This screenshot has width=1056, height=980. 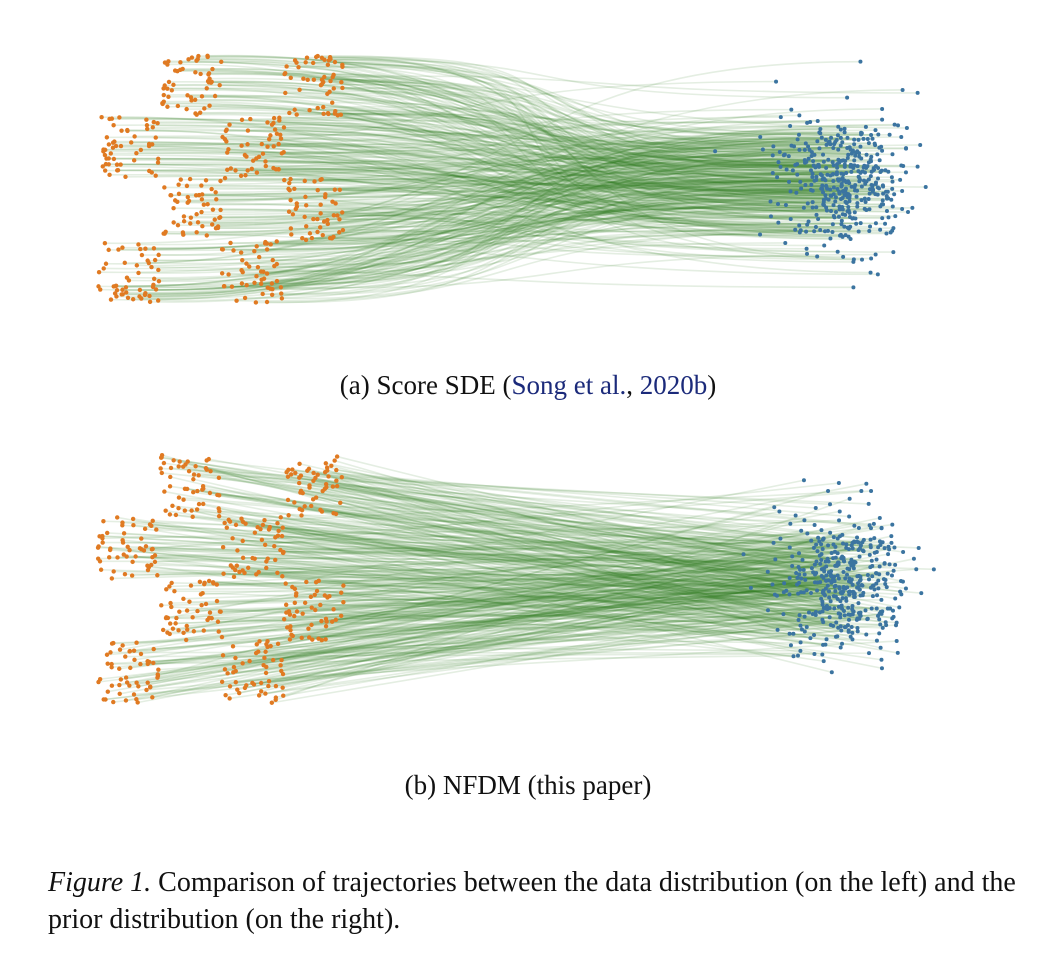 What do you see at coordinates (673, 385) in the screenshot?
I see `citation-year-link: 2020b` at bounding box center [673, 385].